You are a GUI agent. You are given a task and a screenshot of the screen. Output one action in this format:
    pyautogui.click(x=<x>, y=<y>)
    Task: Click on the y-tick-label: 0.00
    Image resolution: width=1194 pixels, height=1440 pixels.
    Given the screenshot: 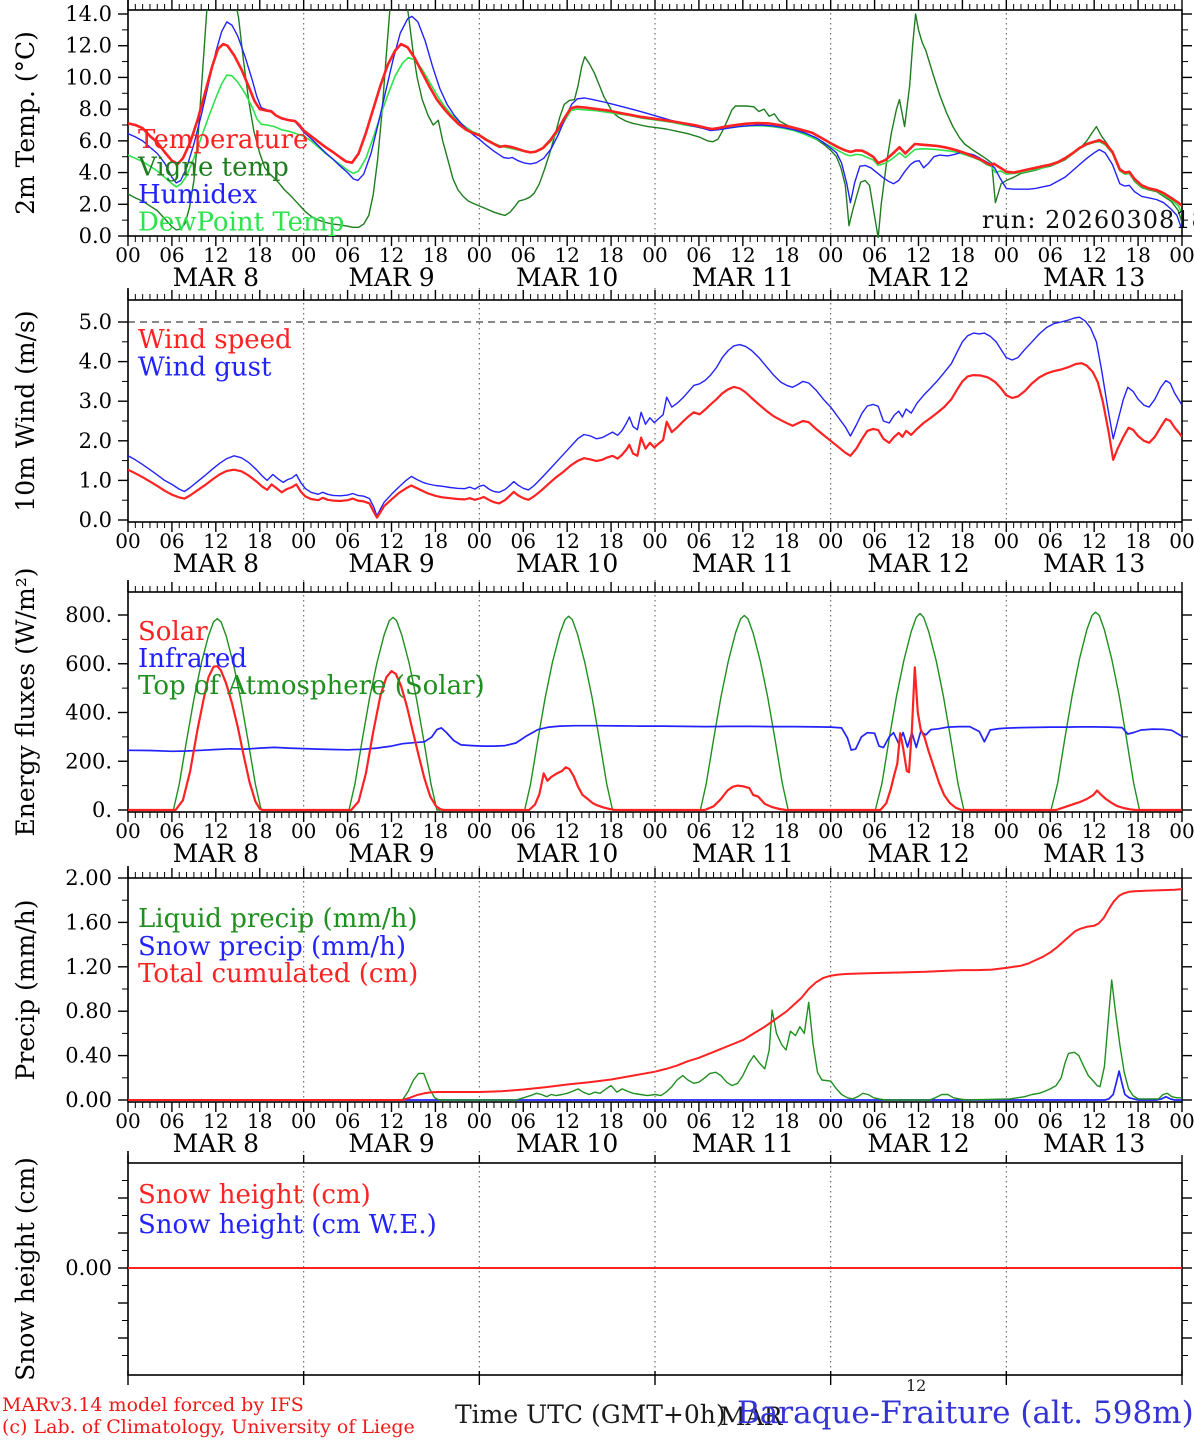 What is the action you would take?
    pyautogui.click(x=88, y=1268)
    